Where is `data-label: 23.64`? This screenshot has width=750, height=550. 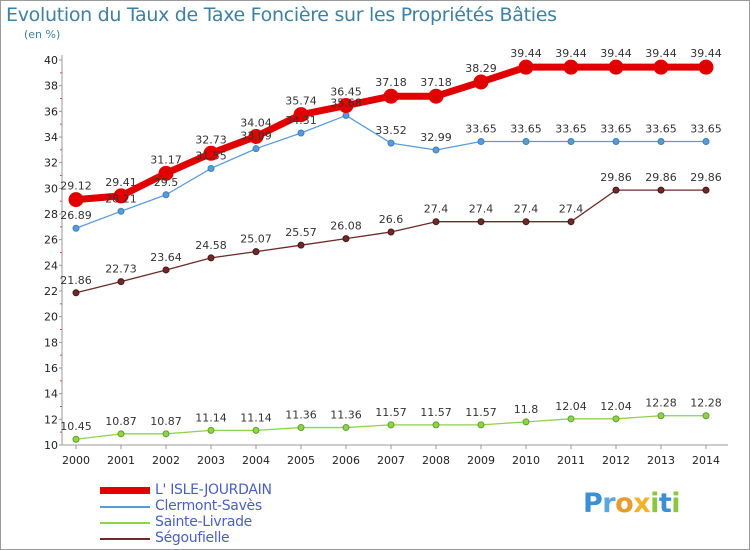 data-label: 23.64 is located at coordinates (166, 257).